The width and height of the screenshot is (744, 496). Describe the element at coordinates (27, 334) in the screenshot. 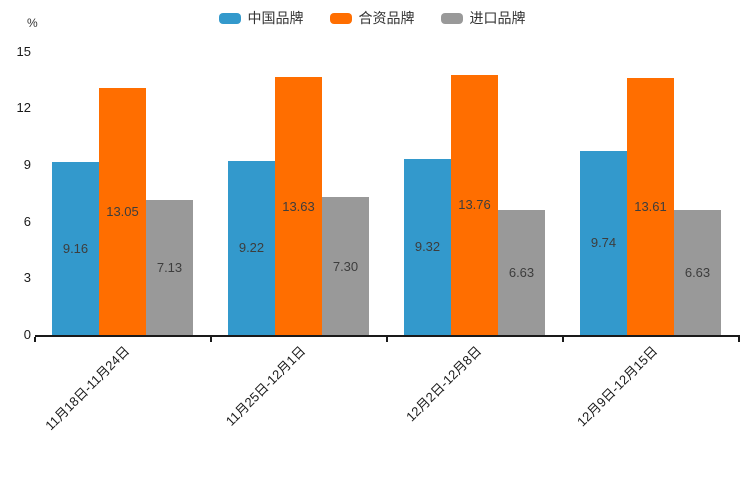

I see `y-axis-tick-label: 0` at that location.